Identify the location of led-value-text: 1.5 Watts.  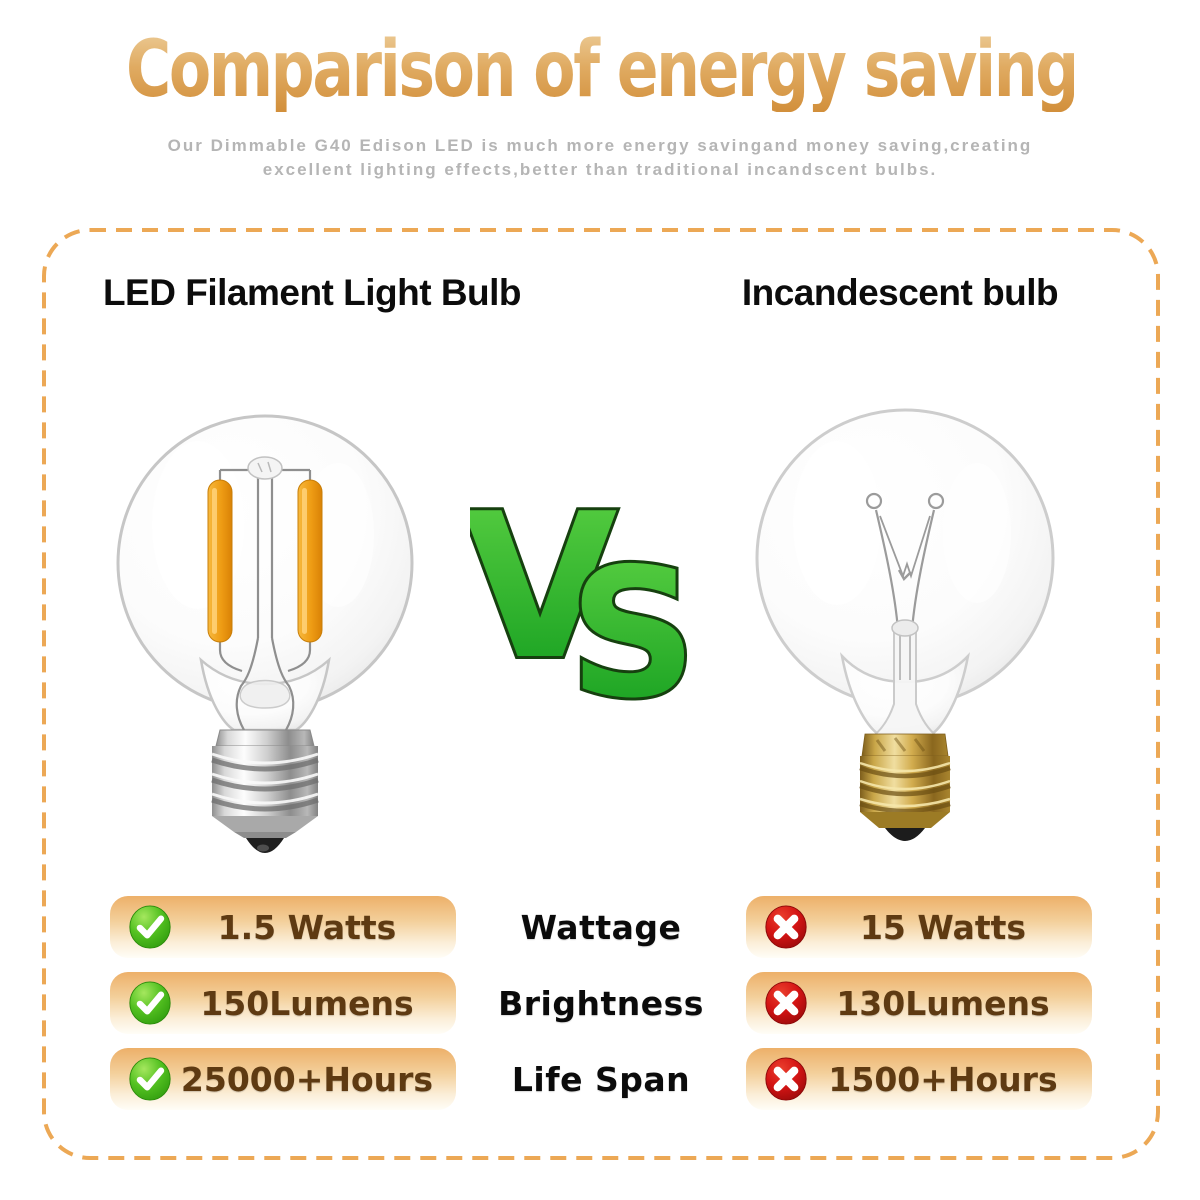
(307, 927).